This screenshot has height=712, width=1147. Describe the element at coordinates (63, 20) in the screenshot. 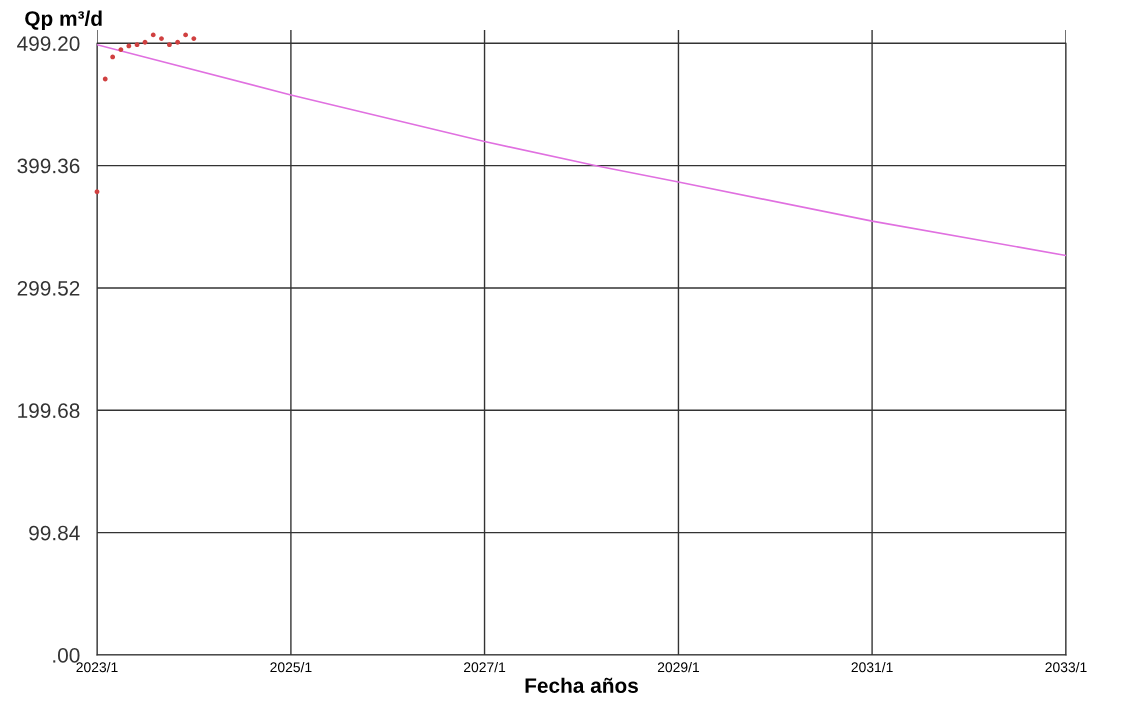

I see `y-axis-title: Qp m³/d` at that location.